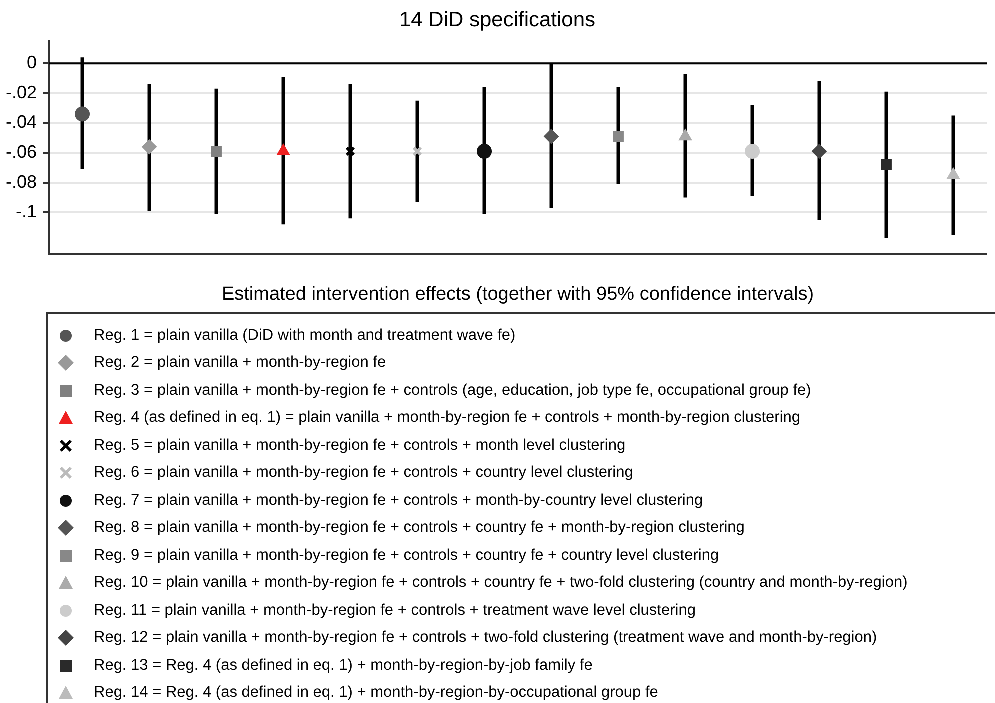  I want to click on y-tick-label: -.04, so click(22, 122).